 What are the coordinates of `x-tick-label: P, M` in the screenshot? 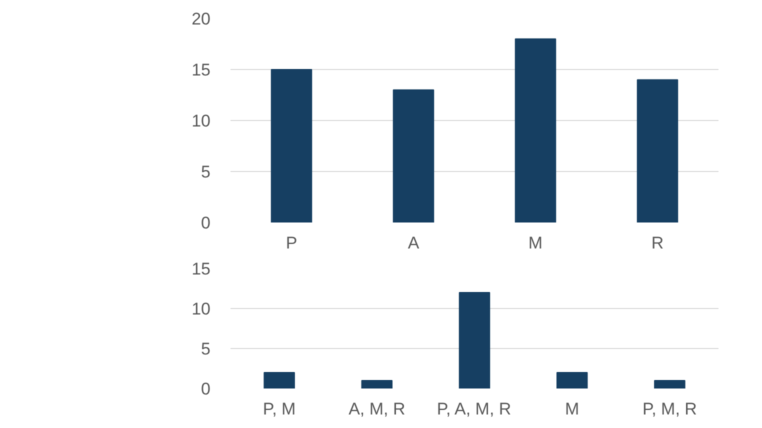 It's located at (279, 409).